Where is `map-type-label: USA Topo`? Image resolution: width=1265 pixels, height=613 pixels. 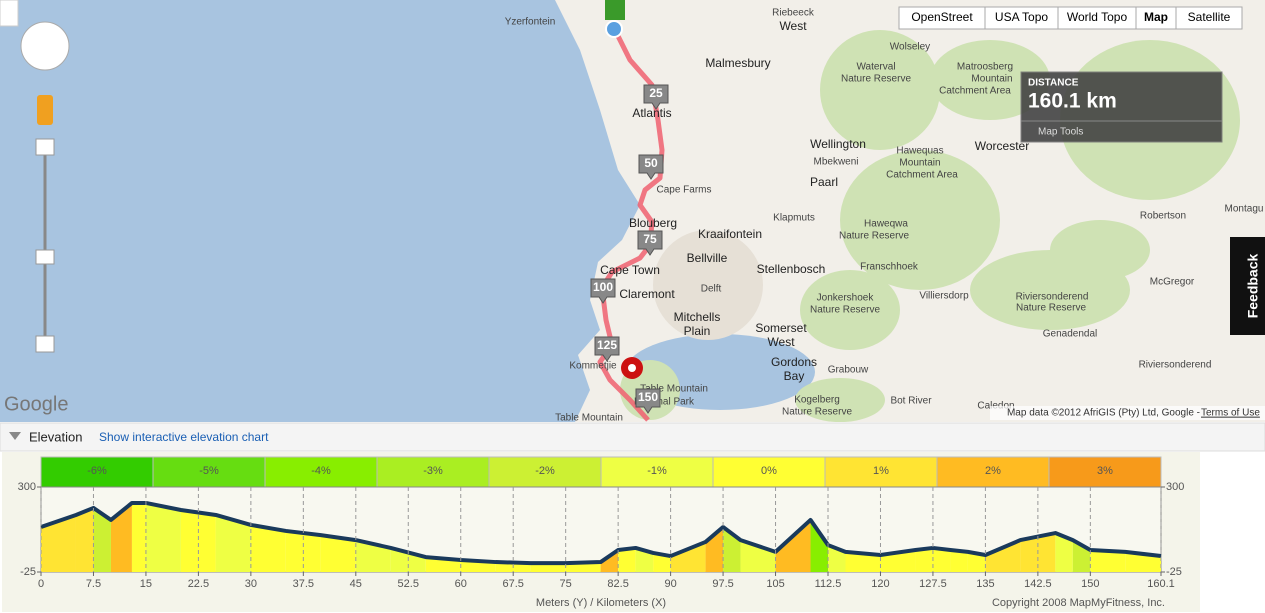
map-type-label: USA Topo is located at coordinates (1021, 17).